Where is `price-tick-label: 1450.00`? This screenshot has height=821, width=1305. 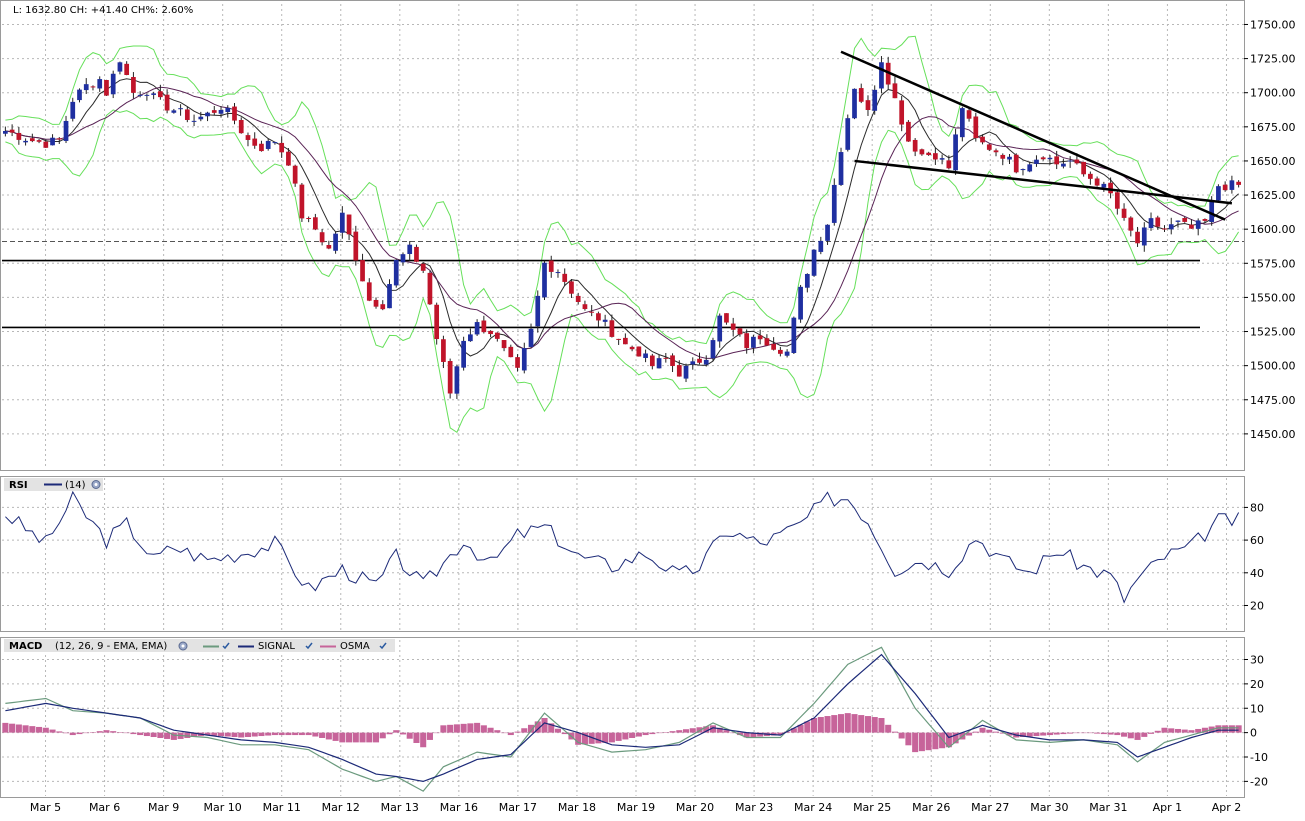
price-tick-label: 1450.00 is located at coordinates (1273, 434).